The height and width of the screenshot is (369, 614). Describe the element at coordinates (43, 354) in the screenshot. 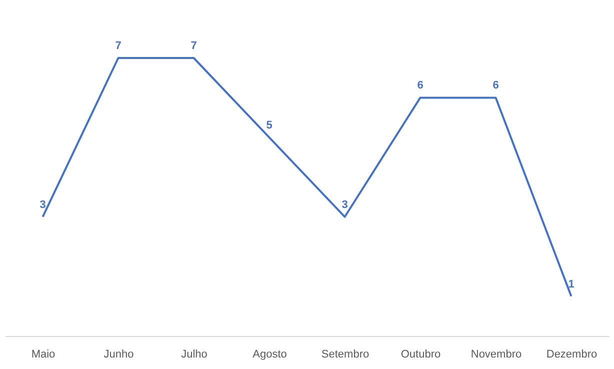

I see `x-tick-label: Maio` at that location.